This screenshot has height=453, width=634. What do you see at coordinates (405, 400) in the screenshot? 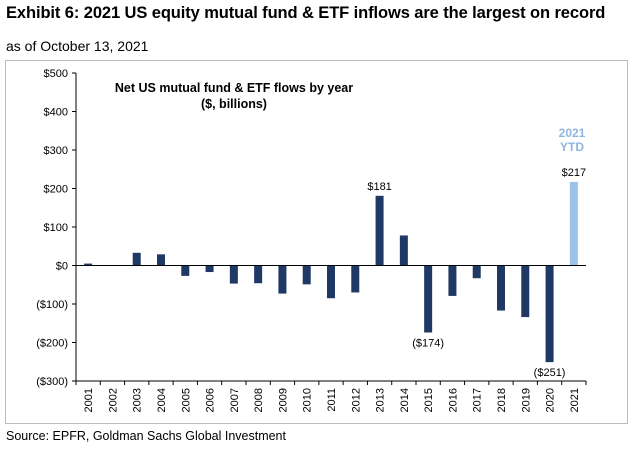
I see `x-tick-label-2014: 2014` at bounding box center [405, 400].